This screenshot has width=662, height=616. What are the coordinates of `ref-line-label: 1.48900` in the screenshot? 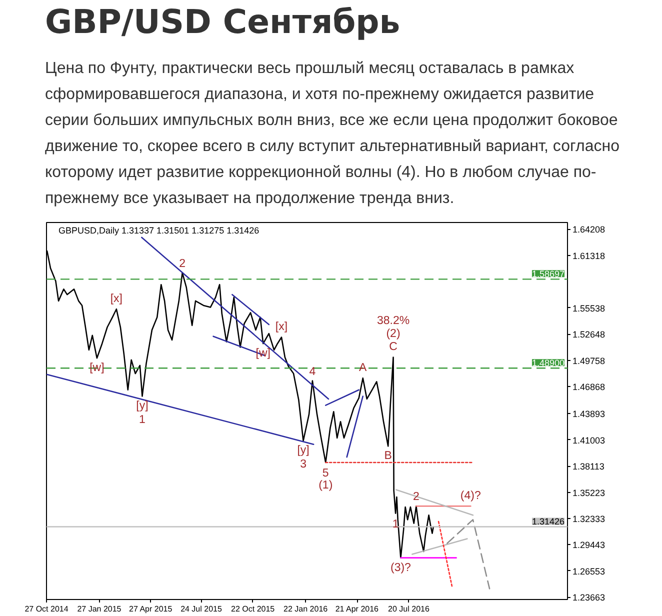 It's located at (548, 363).